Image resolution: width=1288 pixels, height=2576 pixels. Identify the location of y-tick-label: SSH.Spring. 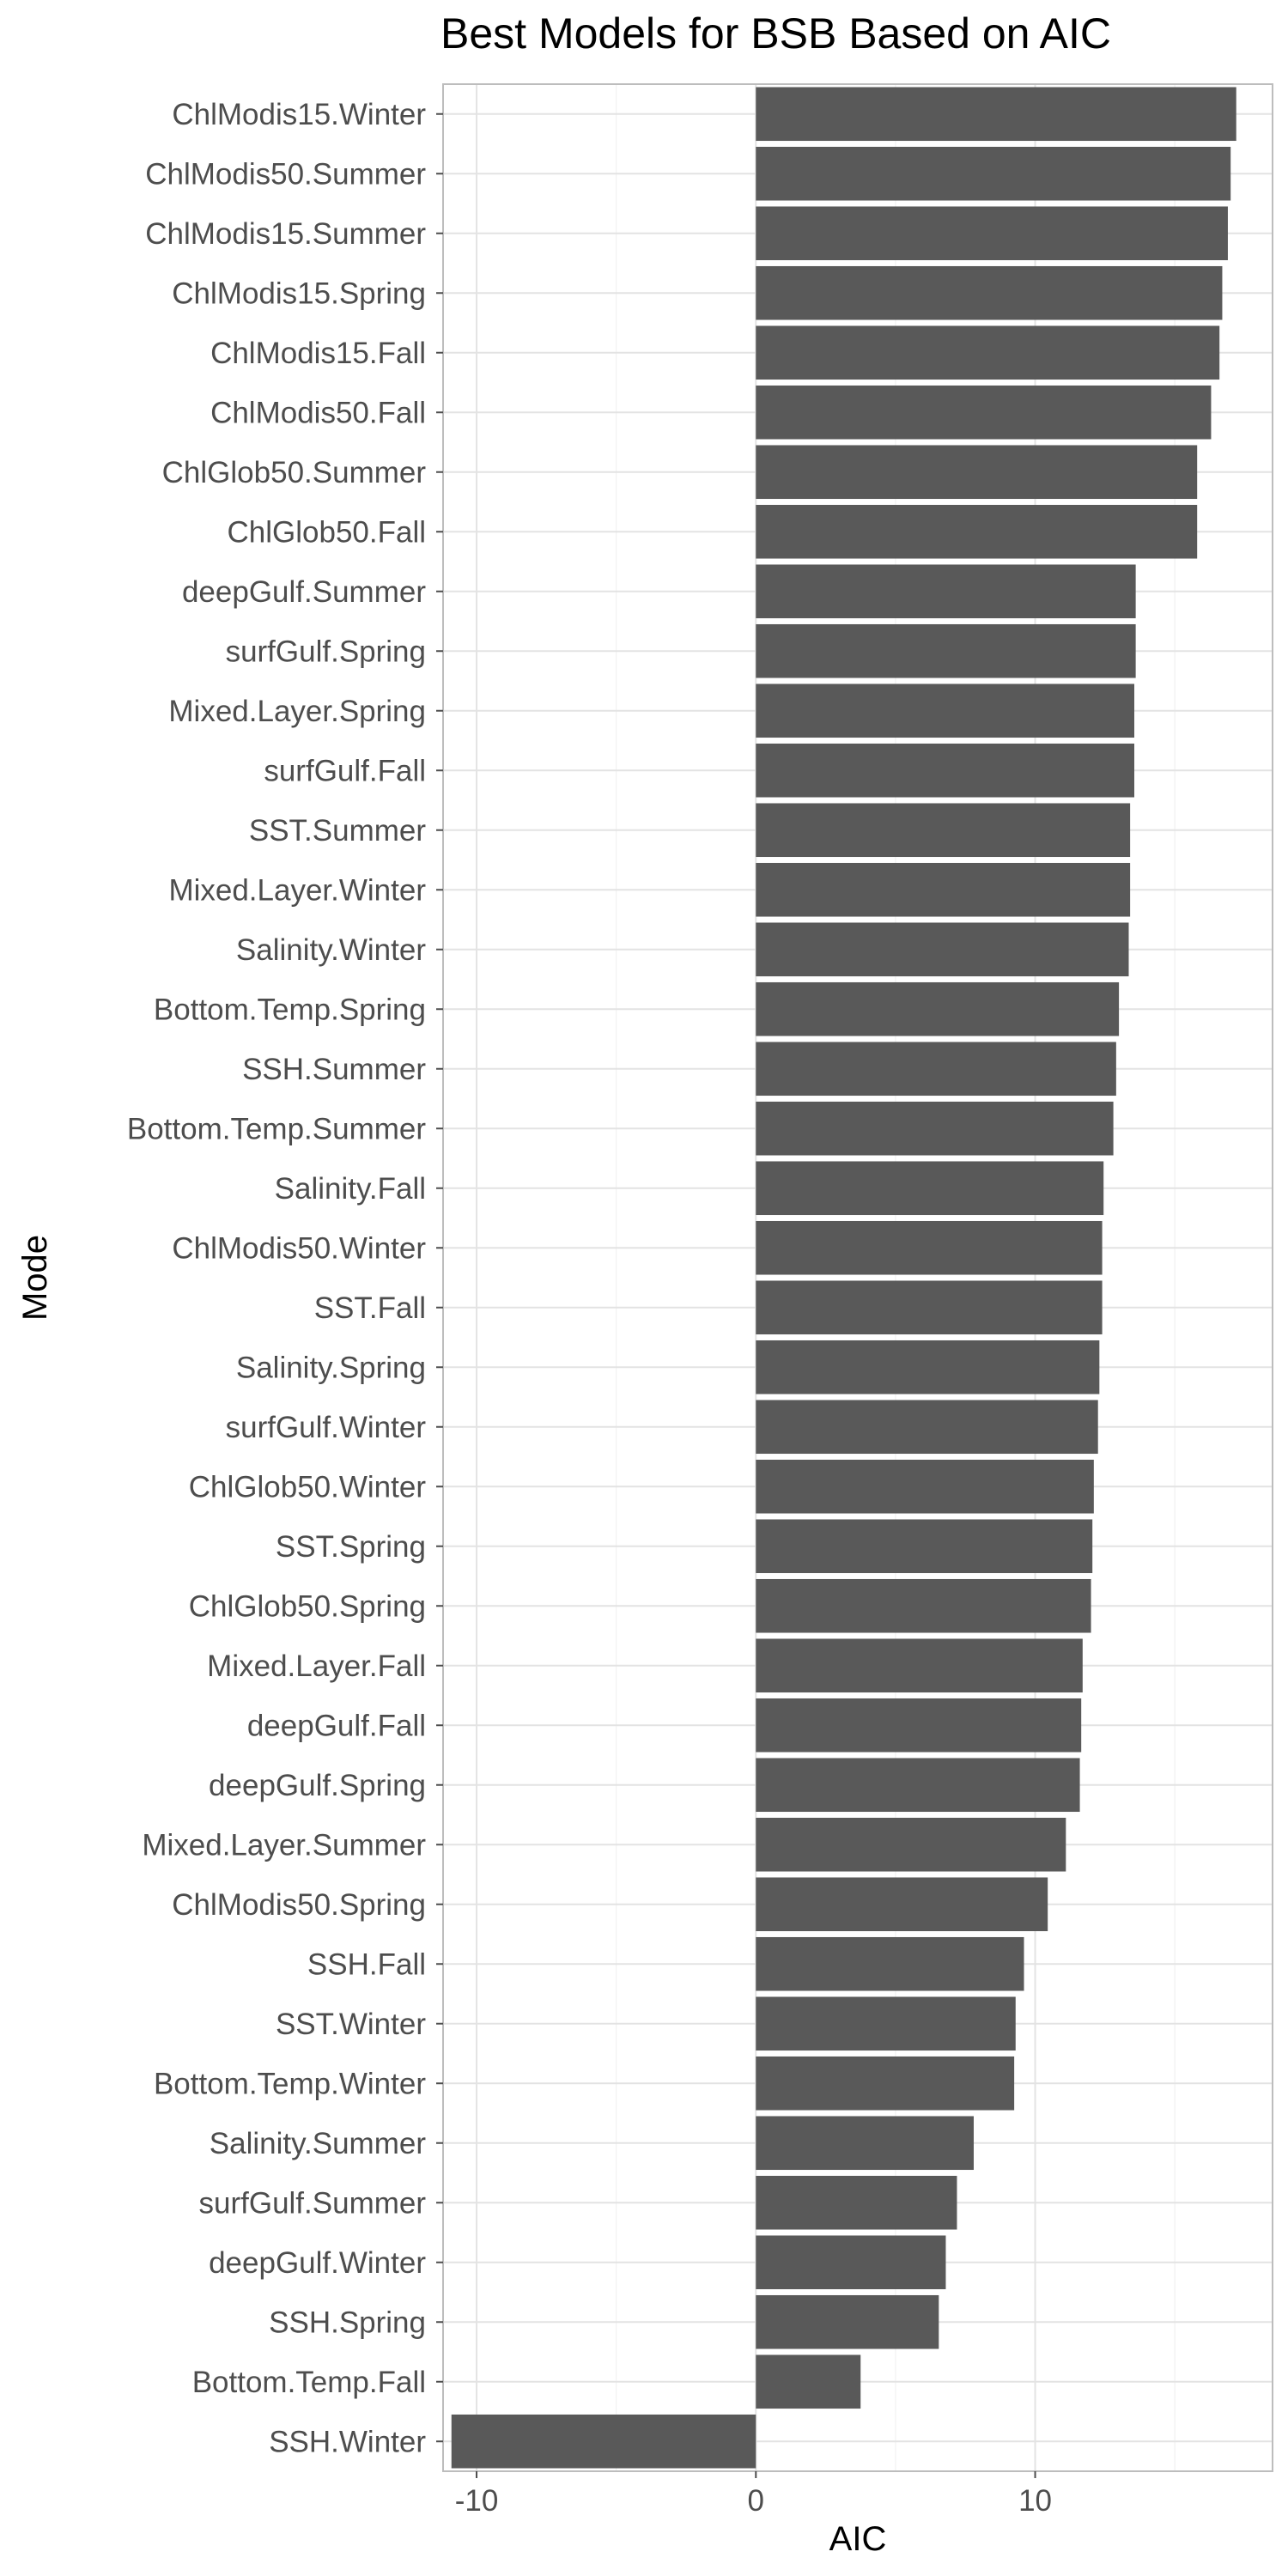
(347, 2323).